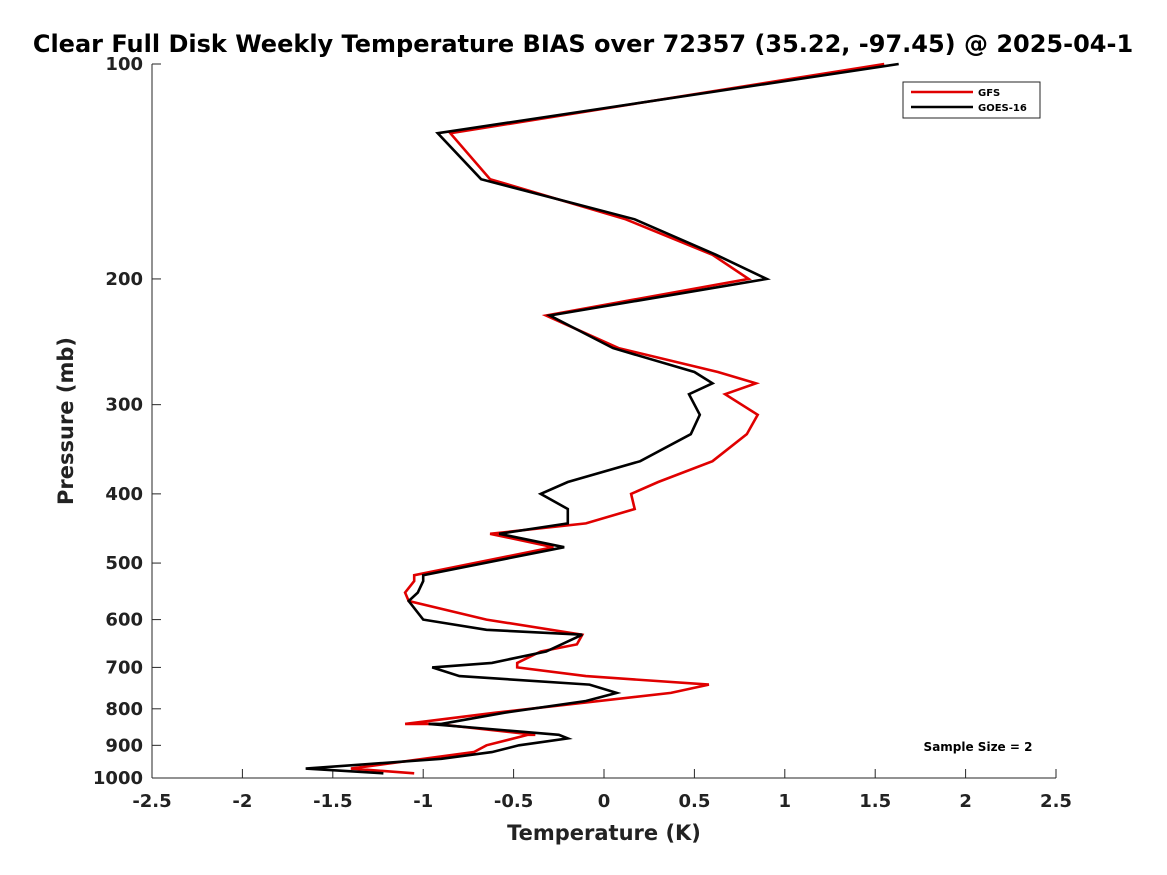 The image size is (1167, 875). I want to click on y-tick-label: 900, so click(124, 745).